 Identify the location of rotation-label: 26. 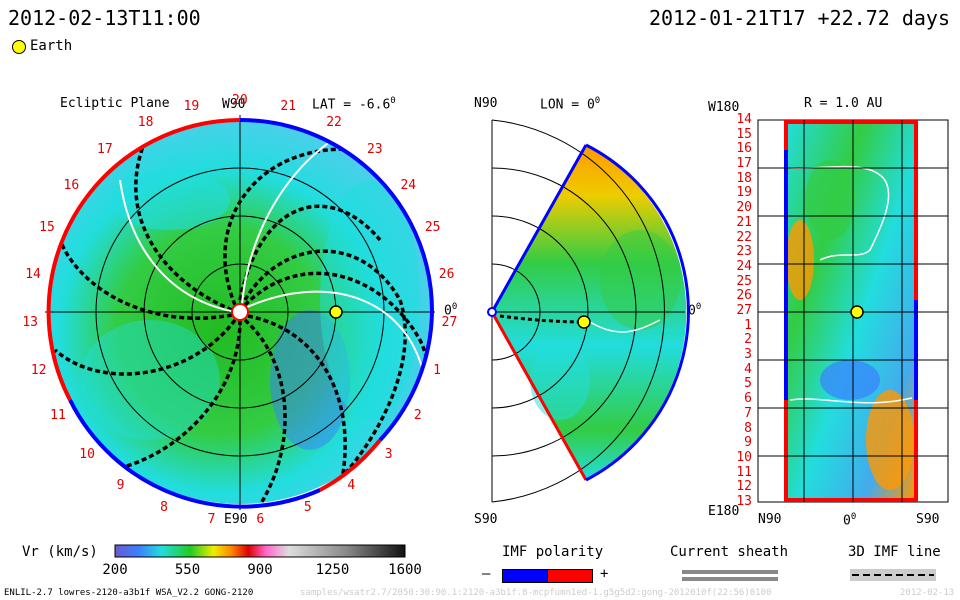
(446, 274).